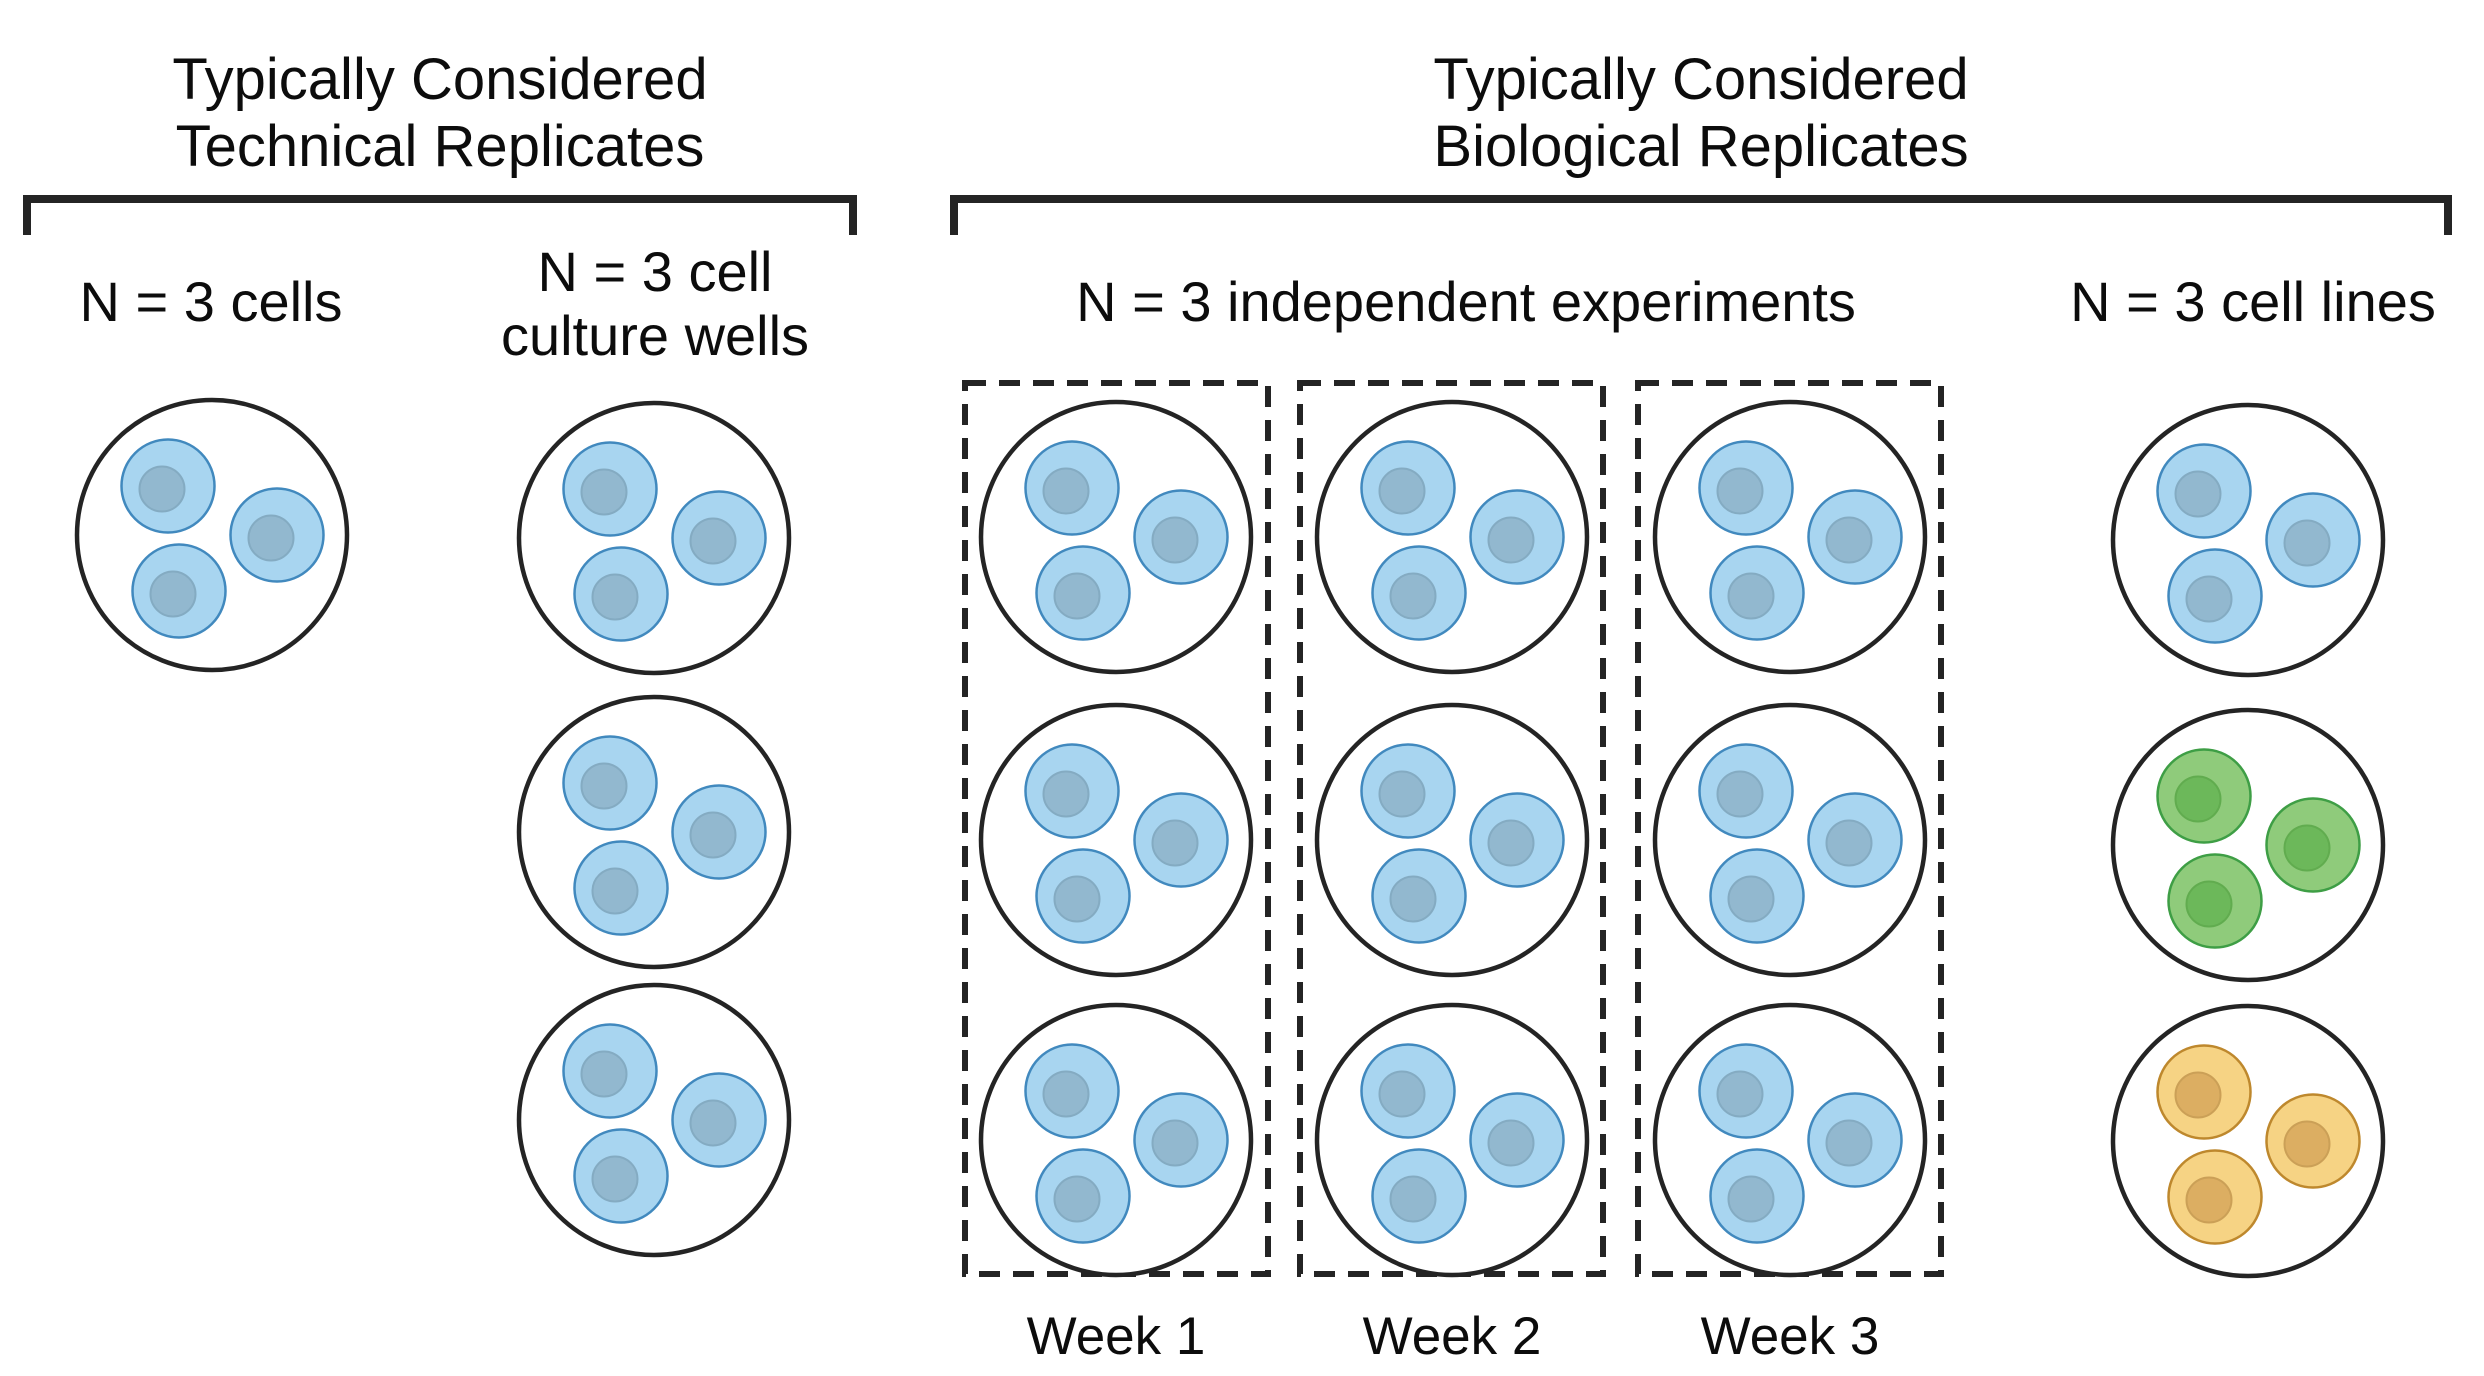 This screenshot has height=1376, width=2484. Describe the element at coordinates (1701, 79) in the screenshot. I see `biological-title-line1: Typically Considered` at that location.